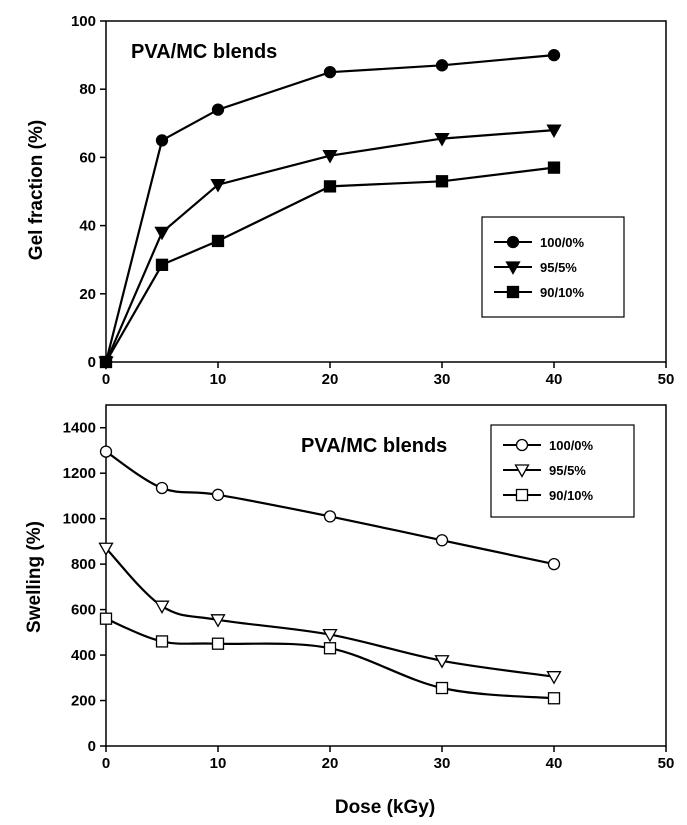 The image size is (687, 825). I want to click on y-tick-label: 40, so click(87, 226).